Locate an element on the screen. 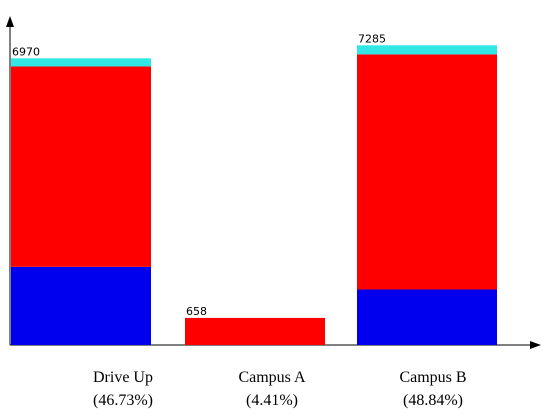  bar-segment-1-campus-b is located at coordinates (427, 318).